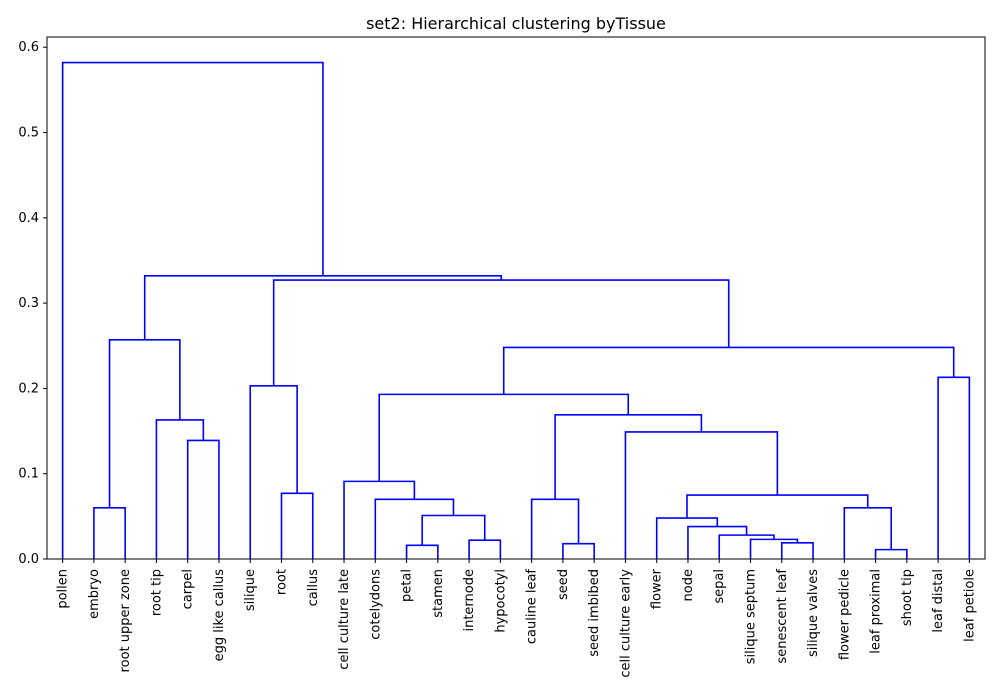 The width and height of the screenshot is (1000, 700). I want to click on leaf-label: node, so click(688, 585).